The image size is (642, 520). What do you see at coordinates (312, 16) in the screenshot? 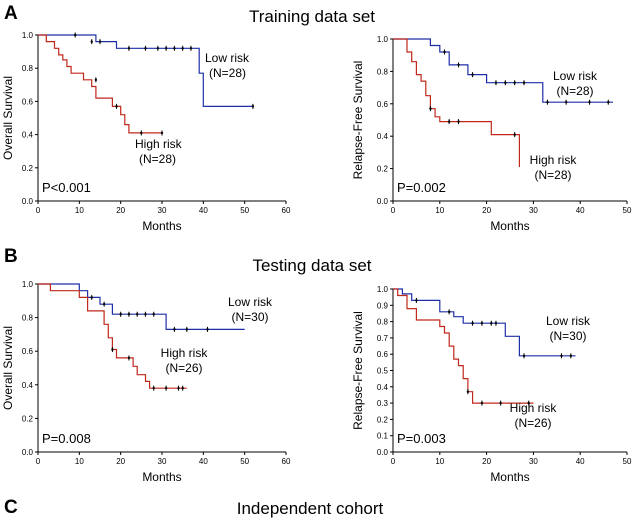
I see `section-title-training: Training data set` at bounding box center [312, 16].